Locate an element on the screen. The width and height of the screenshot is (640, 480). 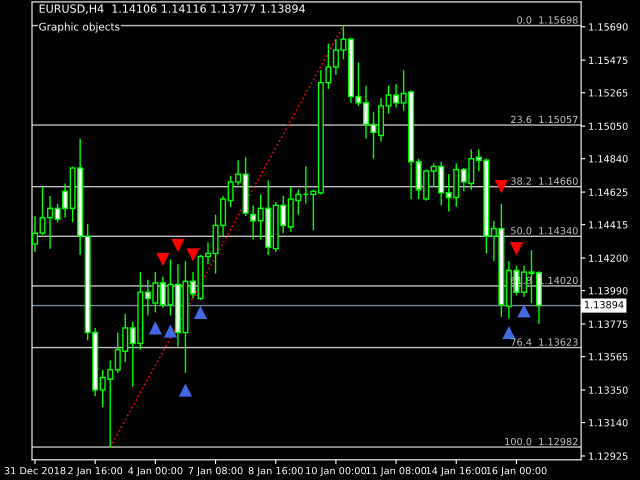
y-tick-label: 1.14625 is located at coordinates (608, 192).